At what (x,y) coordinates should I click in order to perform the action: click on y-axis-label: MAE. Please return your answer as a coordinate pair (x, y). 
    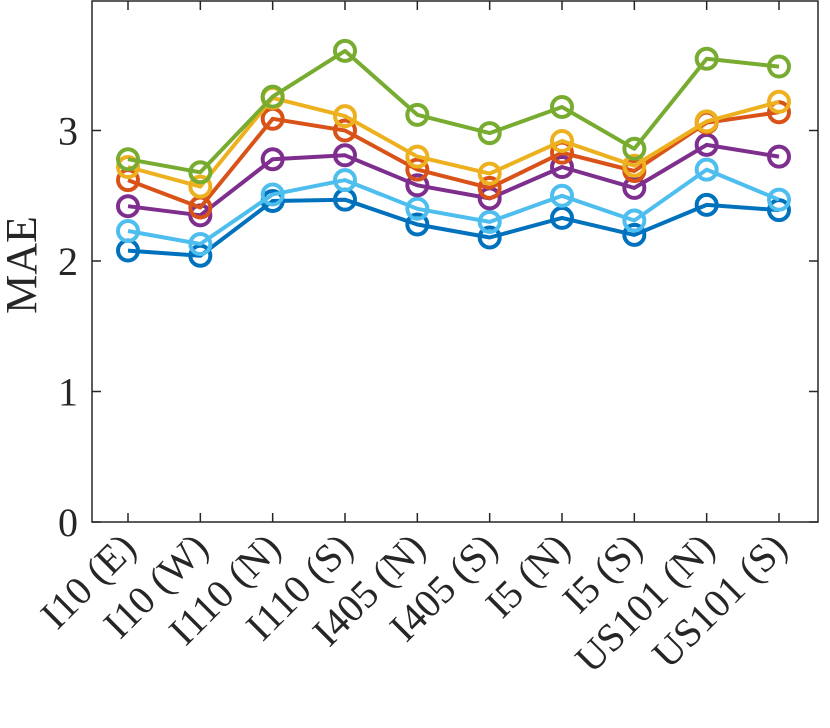
    Looking at the image, I should click on (23, 265).